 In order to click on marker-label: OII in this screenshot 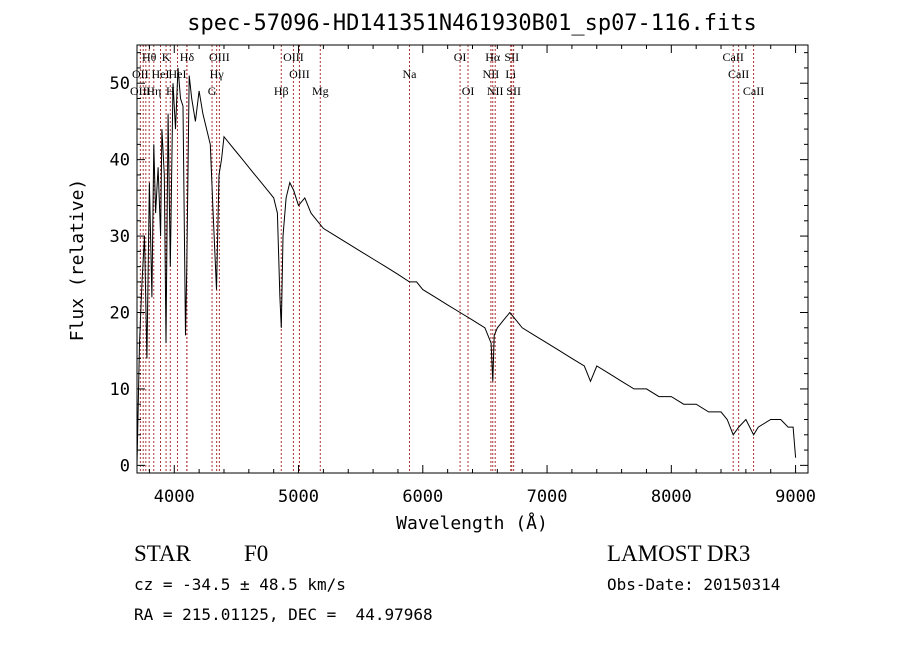, I will do `click(140, 74)`.